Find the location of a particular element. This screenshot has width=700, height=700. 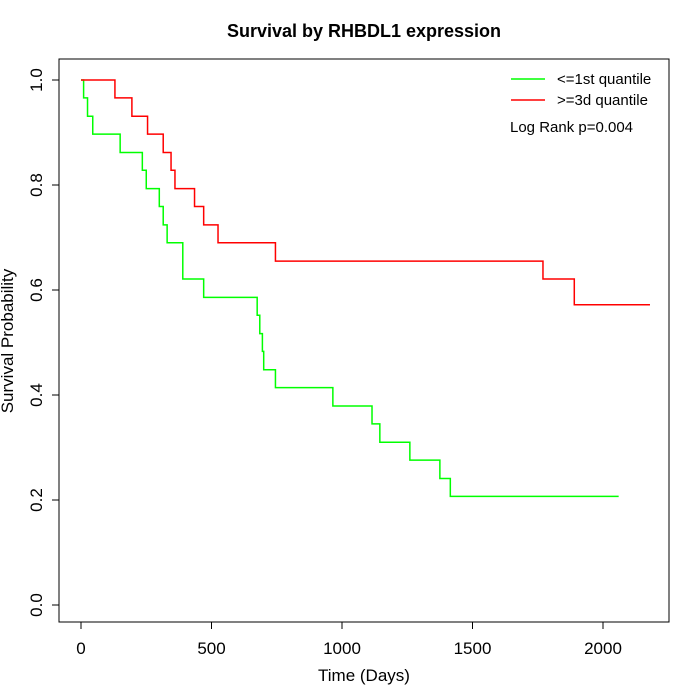

log-rank-annotation: Log Rank p=0.004 is located at coordinates (571, 127).